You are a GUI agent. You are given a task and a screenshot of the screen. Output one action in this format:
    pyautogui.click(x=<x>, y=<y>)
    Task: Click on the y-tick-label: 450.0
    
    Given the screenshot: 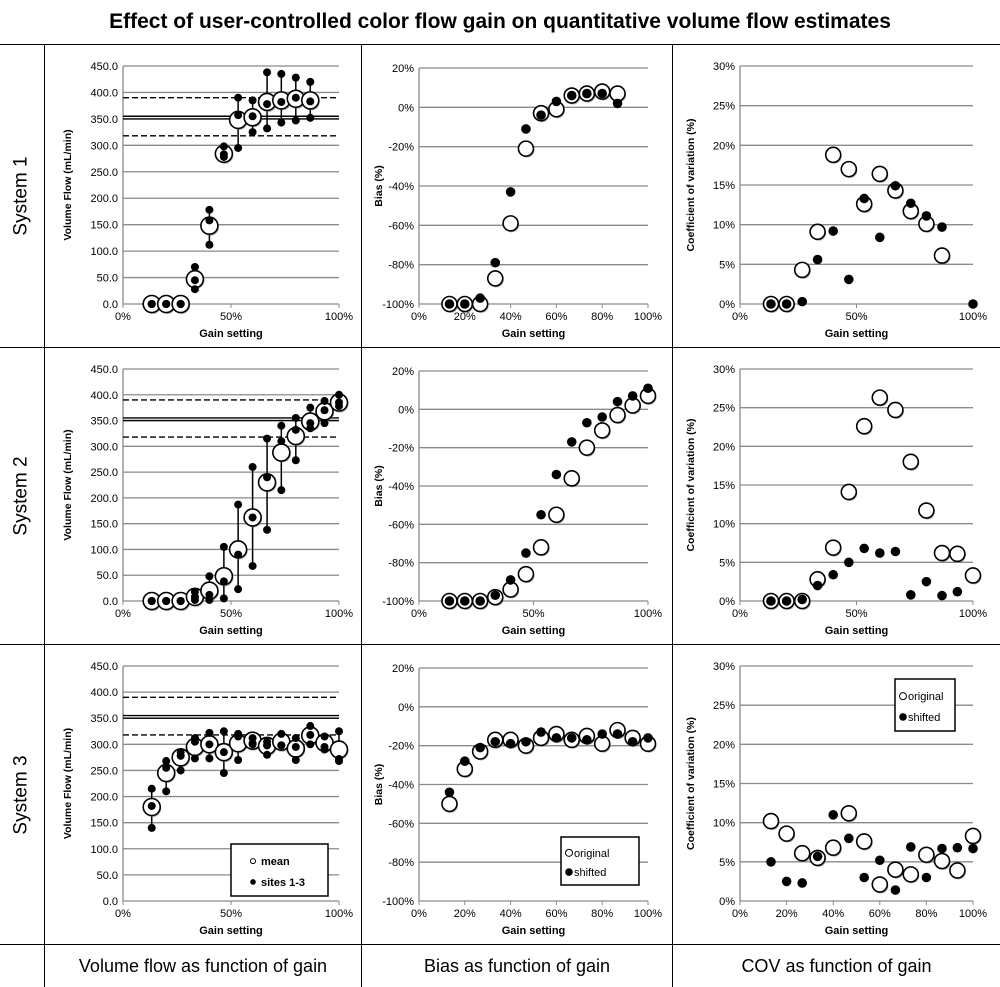 What is the action you would take?
    pyautogui.click(x=104, y=667)
    